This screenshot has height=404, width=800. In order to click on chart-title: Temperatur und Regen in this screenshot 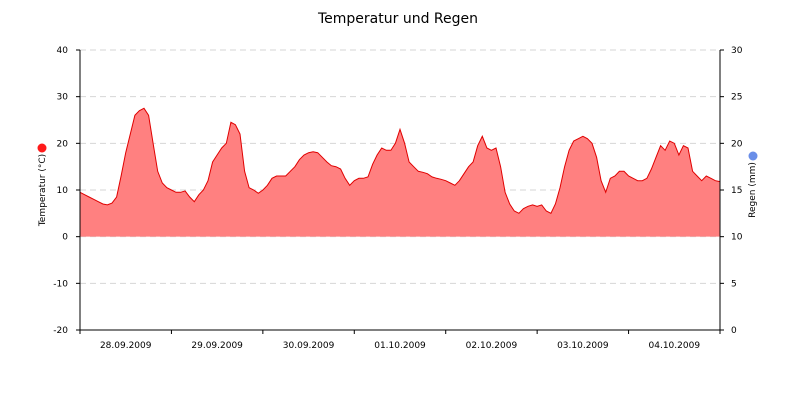, I will do `click(397, 19)`.